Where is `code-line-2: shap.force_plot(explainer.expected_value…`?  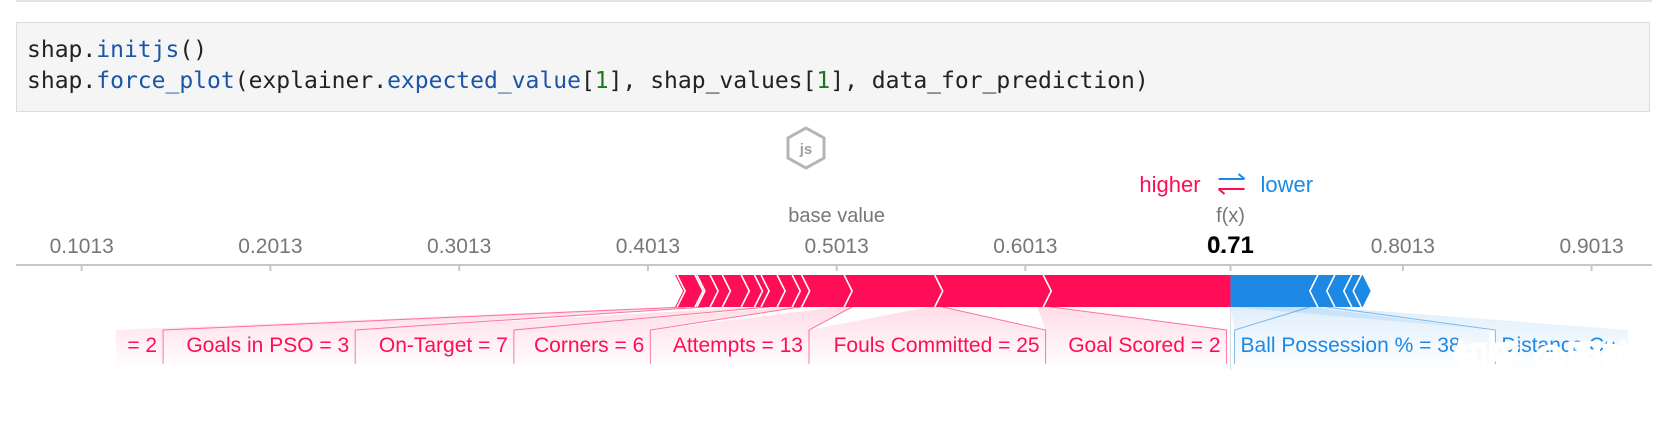
code-line-2: shap.force_plot(explainer.expected_value… is located at coordinates (588, 81).